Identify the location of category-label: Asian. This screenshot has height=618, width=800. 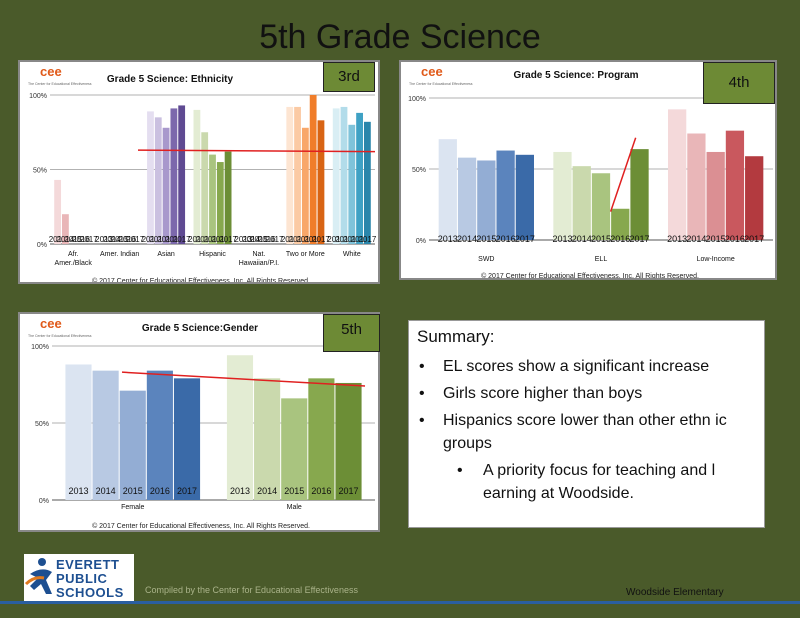
(166, 254).